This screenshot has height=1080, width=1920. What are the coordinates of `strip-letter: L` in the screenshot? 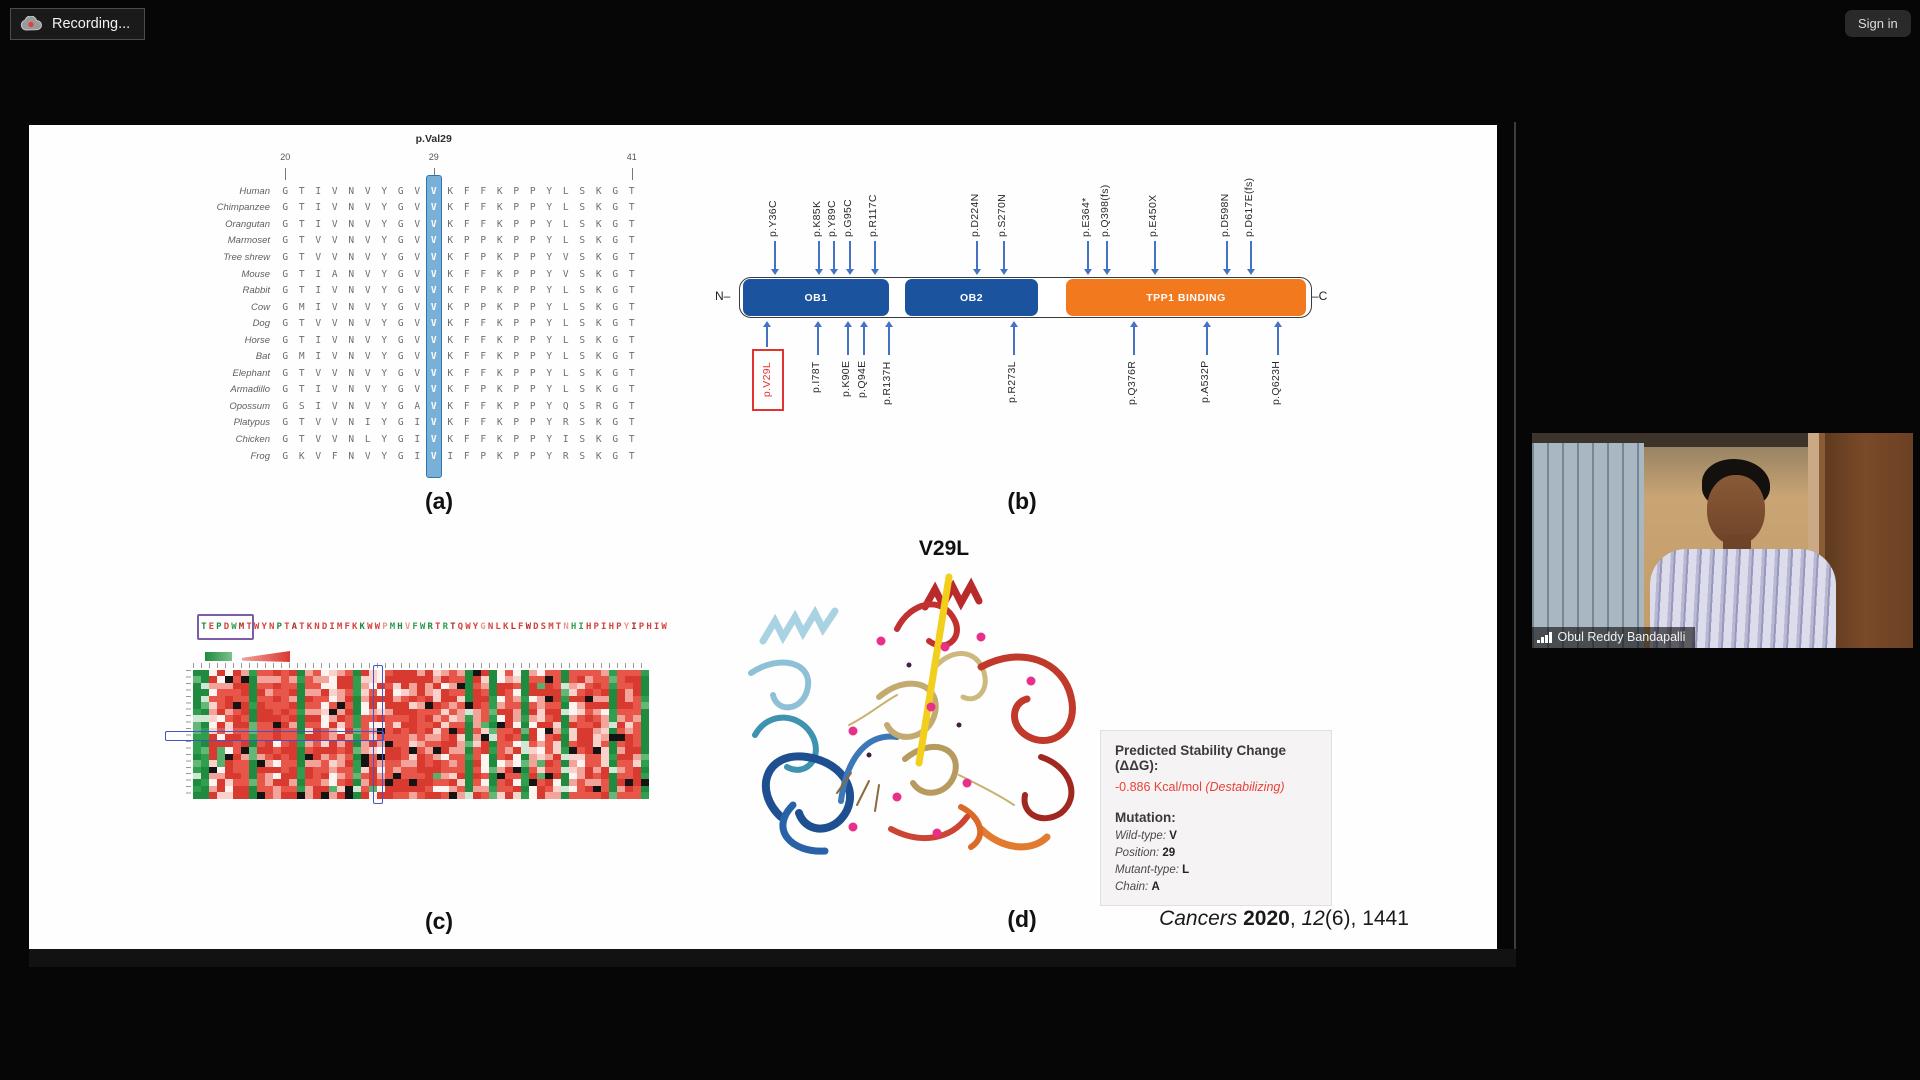 It's located at (498, 627).